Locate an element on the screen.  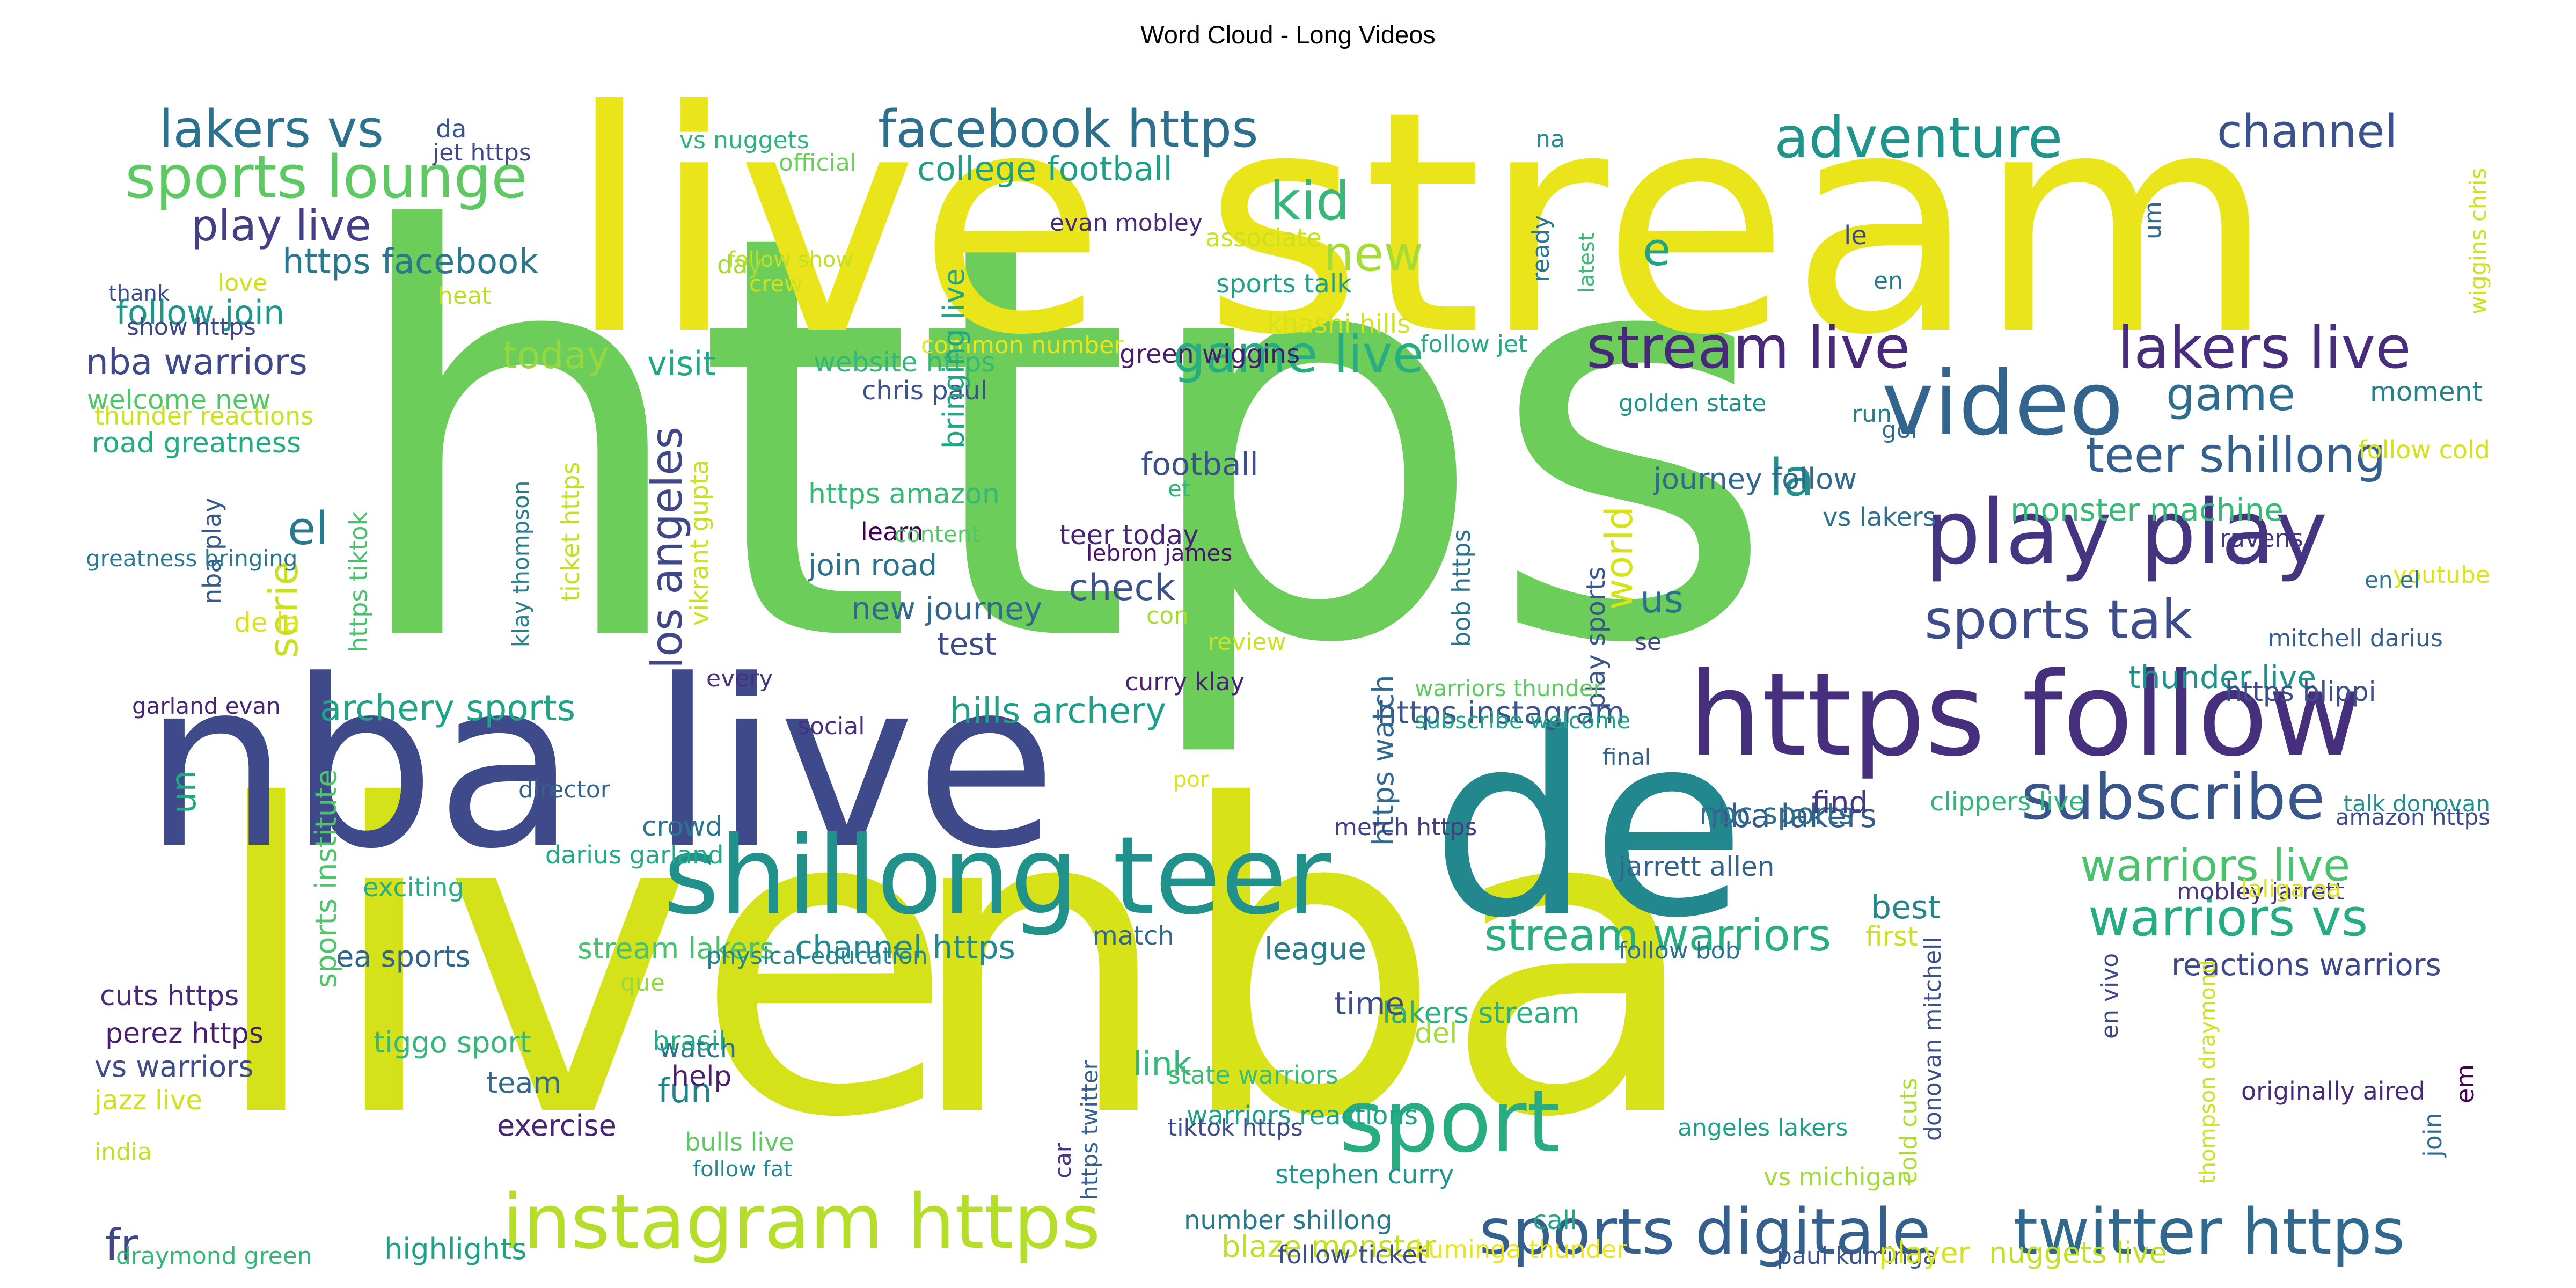
word-love: love is located at coordinates (242, 283).